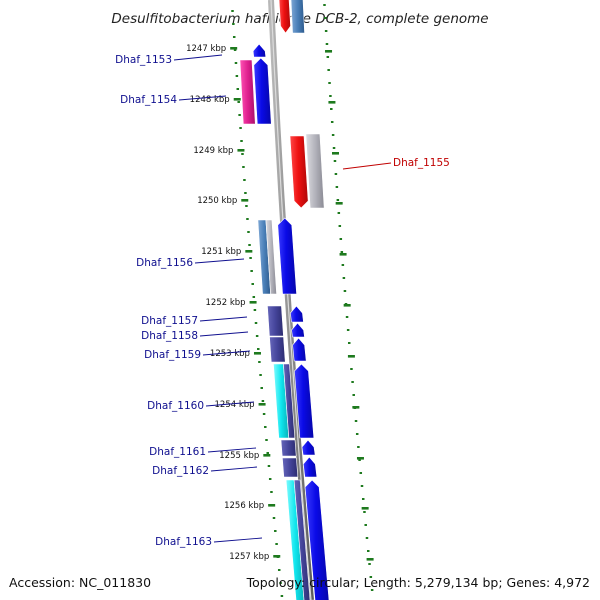 This screenshot has width=600, height=600. I want to click on gene-label-dhaf-1163: Dhaf_1163, so click(183, 542).